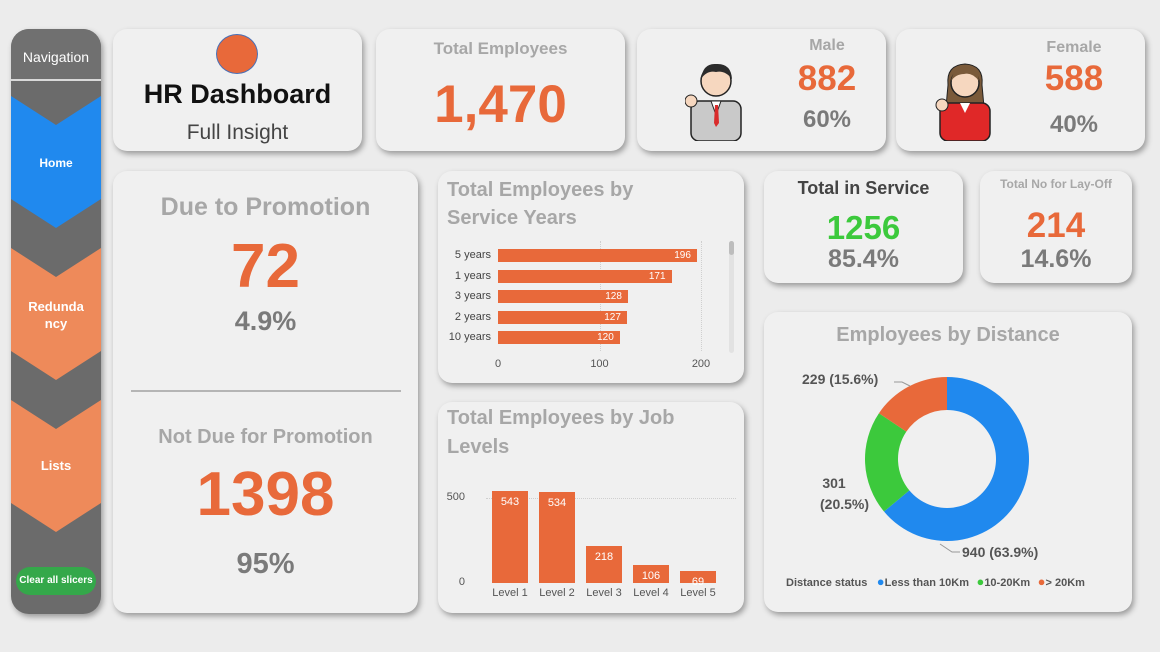 The width and height of the screenshot is (1160, 652). What do you see at coordinates (562, 317) in the screenshot?
I see `service-years-bar: 127` at bounding box center [562, 317].